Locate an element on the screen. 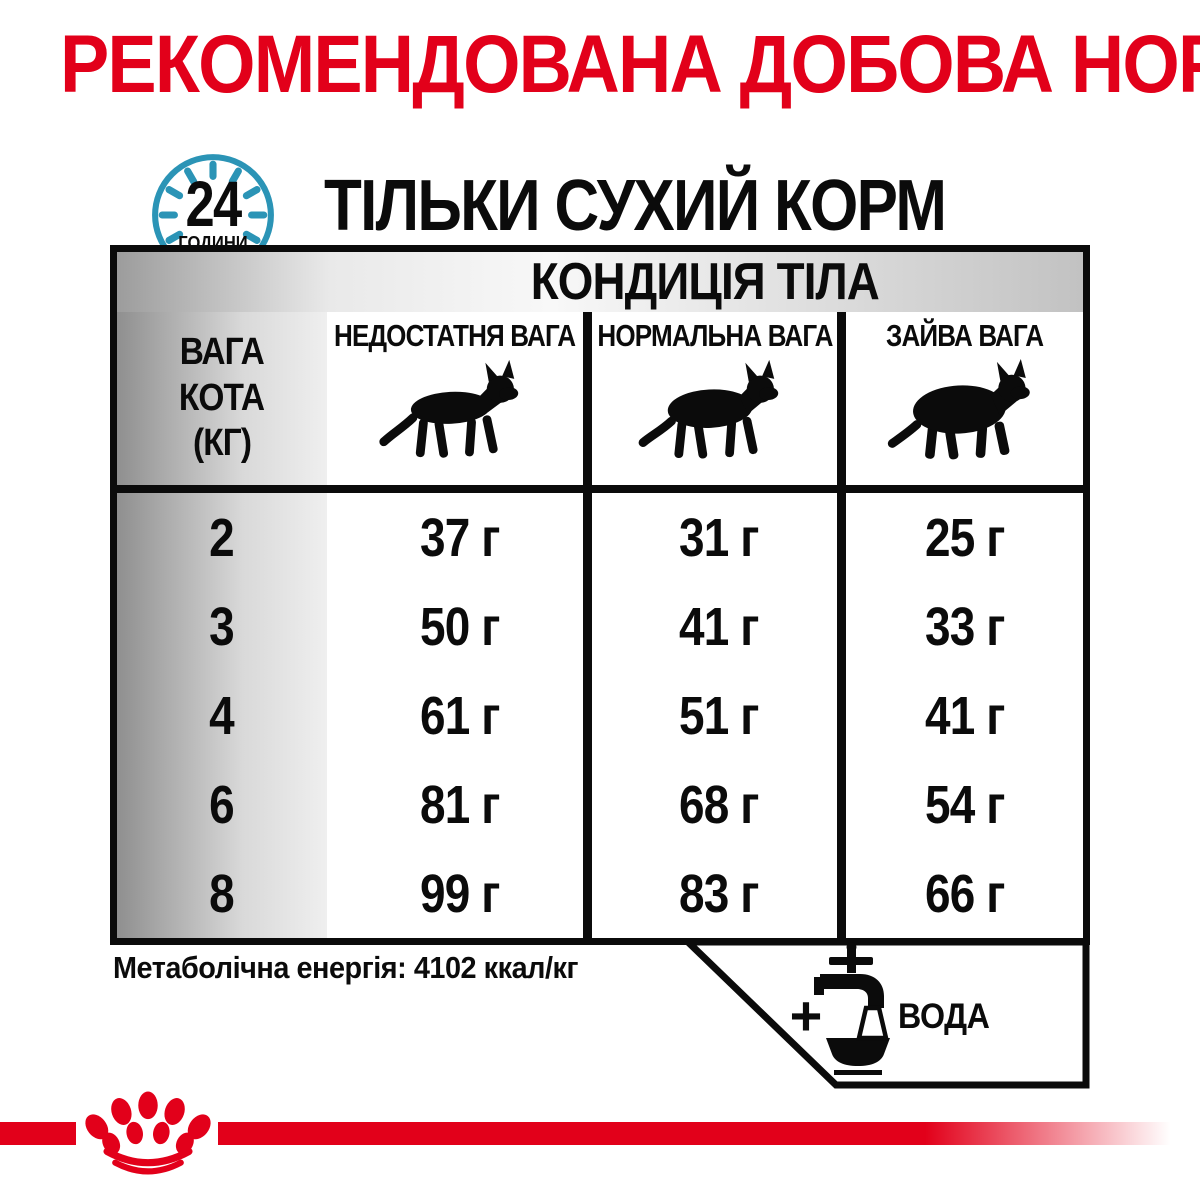 This screenshot has height=1200, width=1200. plus-sign: + is located at coordinates (806, 1015).